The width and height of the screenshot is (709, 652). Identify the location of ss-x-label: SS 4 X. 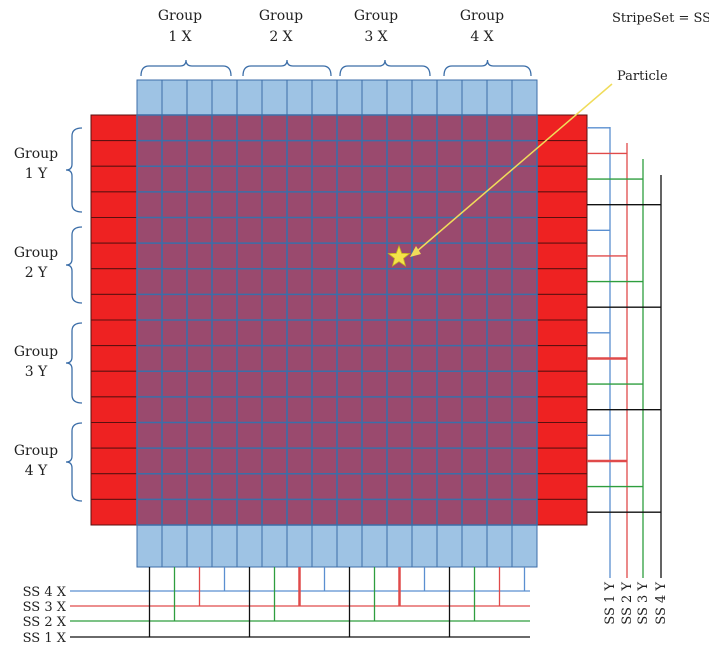
(45, 592).